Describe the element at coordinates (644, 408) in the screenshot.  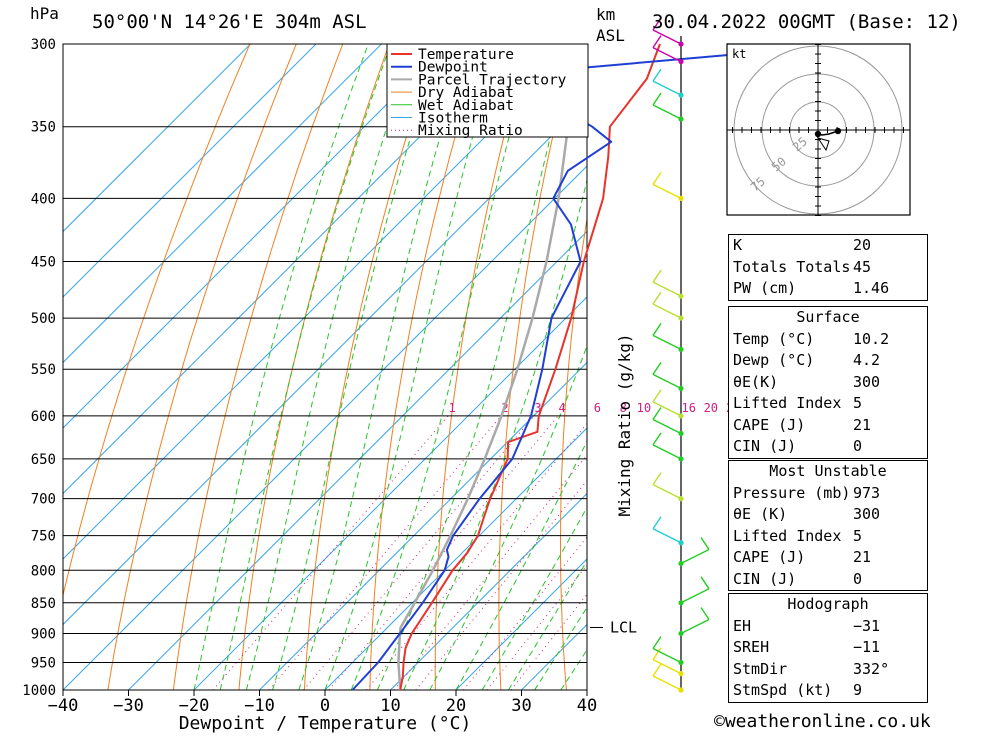
I see `mixing-ratio-tick-label: 10` at that location.